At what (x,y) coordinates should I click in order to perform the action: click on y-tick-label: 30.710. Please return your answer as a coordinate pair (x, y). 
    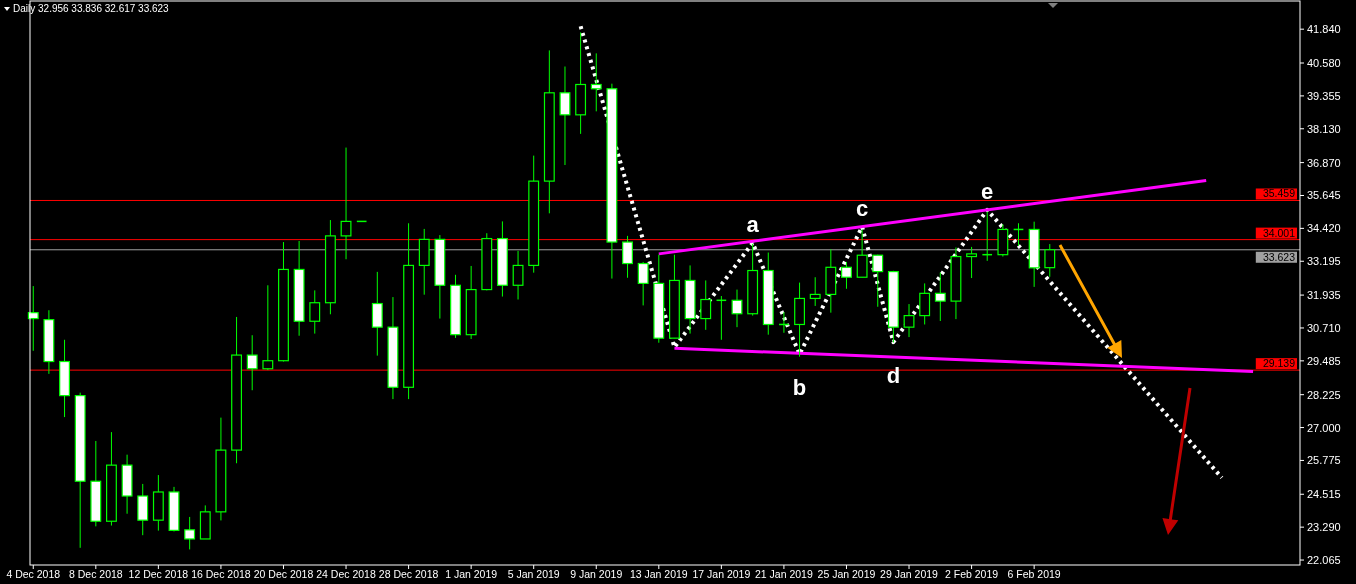
    Looking at the image, I should click on (1324, 327).